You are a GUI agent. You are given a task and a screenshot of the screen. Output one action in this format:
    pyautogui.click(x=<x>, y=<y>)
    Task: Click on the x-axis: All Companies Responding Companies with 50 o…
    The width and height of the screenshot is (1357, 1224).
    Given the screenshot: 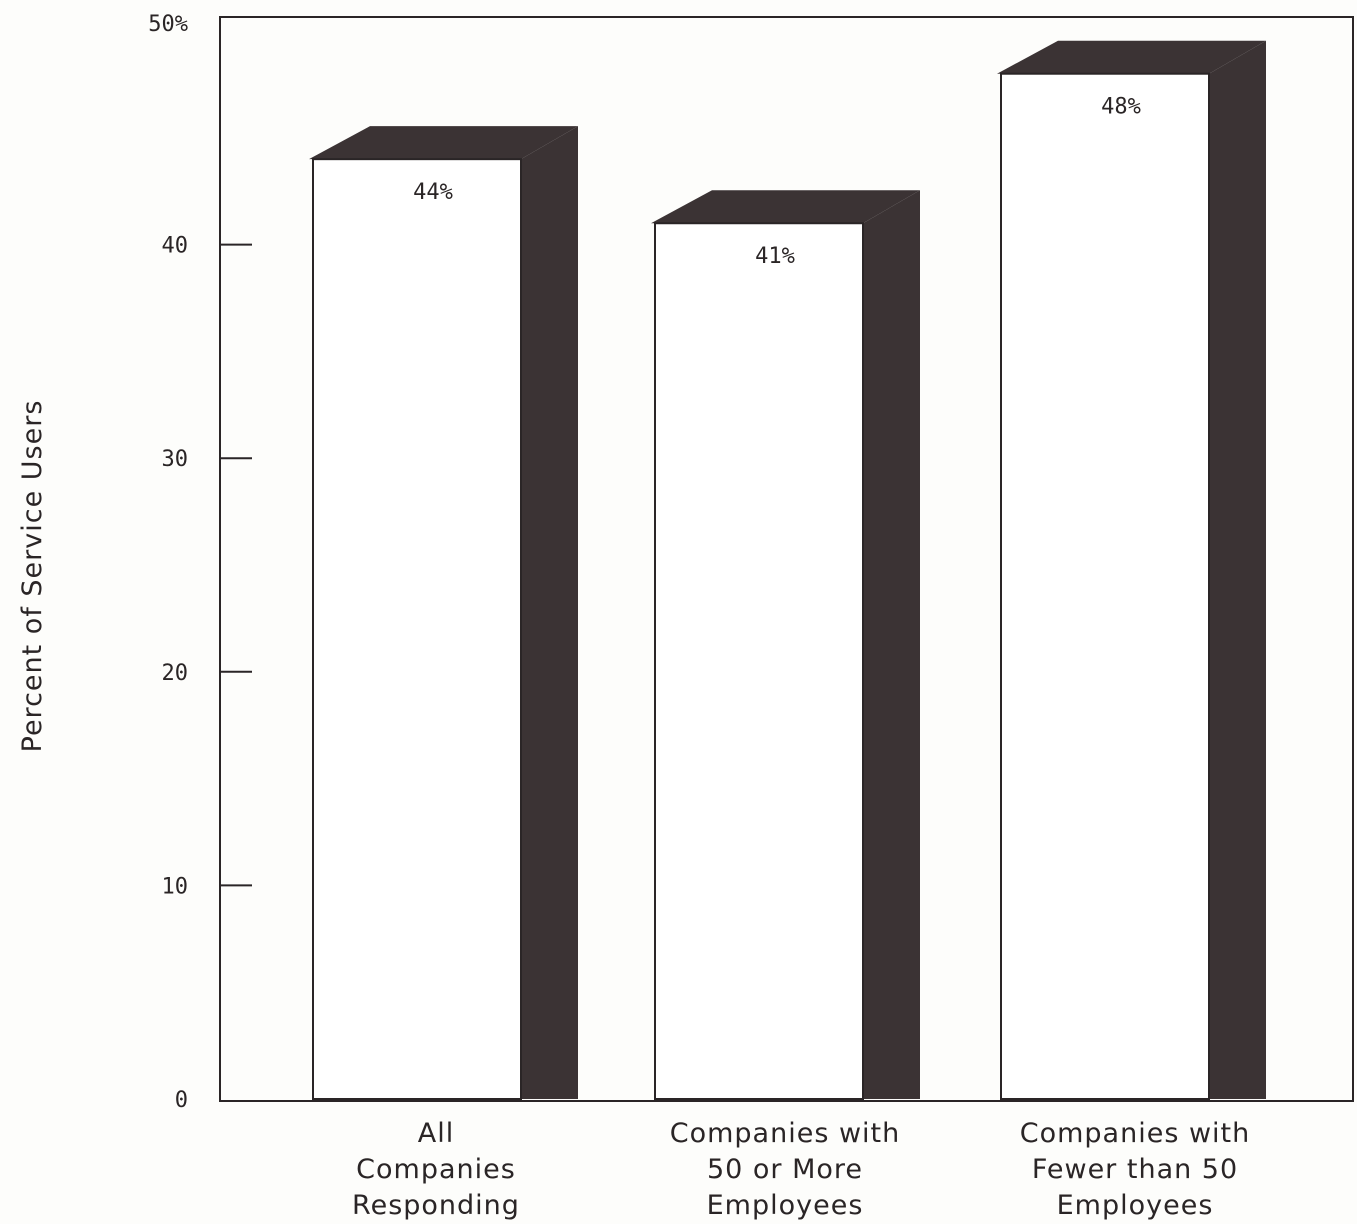 What is the action you would take?
    pyautogui.click(x=801, y=1169)
    